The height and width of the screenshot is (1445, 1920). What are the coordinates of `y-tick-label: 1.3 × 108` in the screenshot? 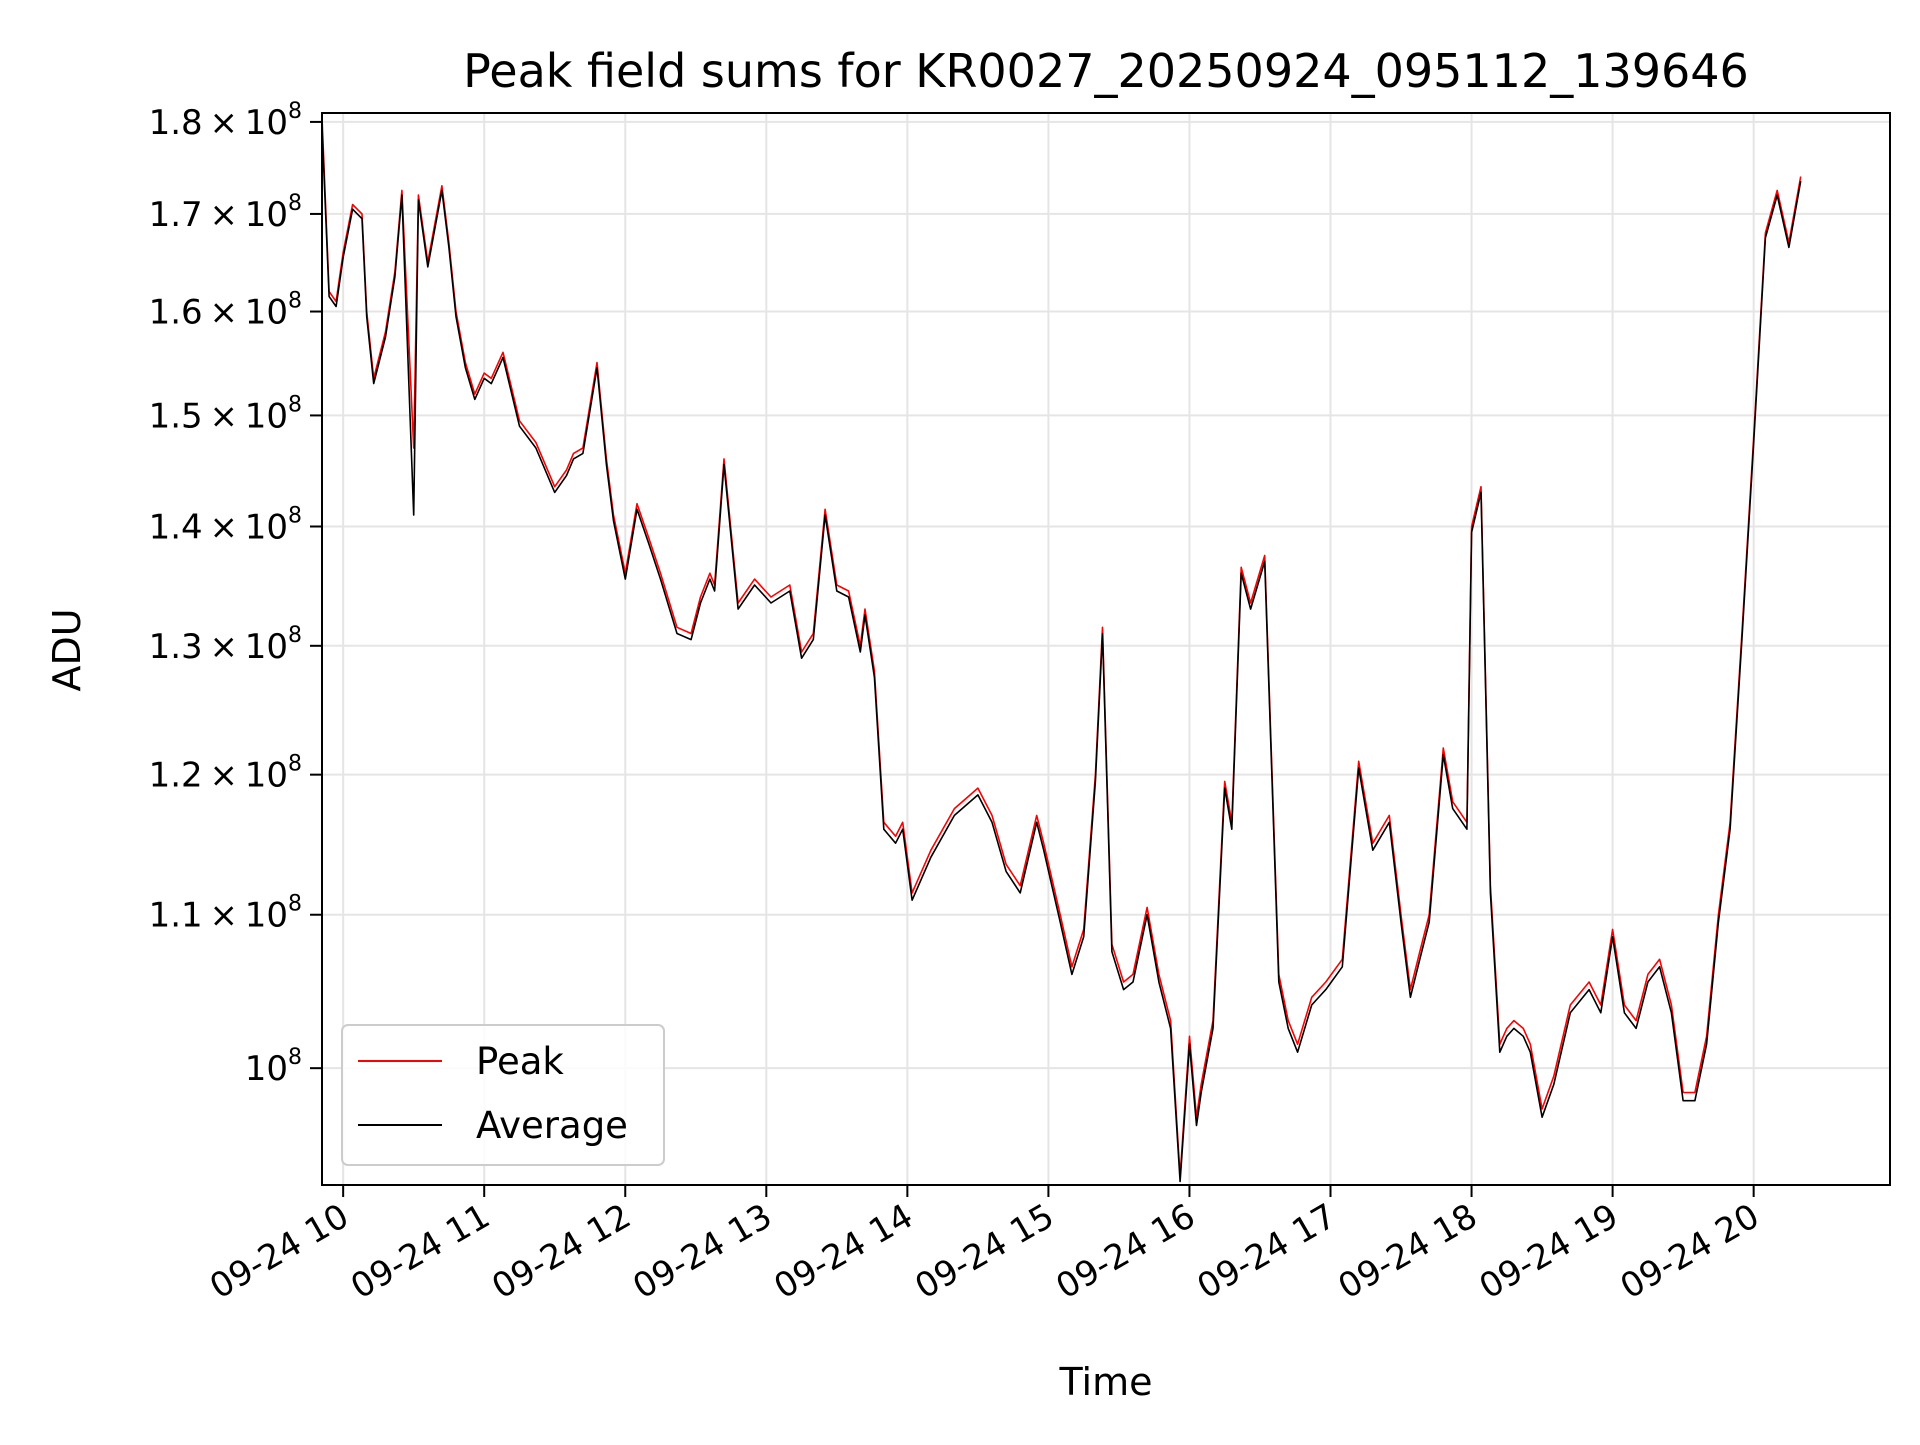 It's located at (225, 645).